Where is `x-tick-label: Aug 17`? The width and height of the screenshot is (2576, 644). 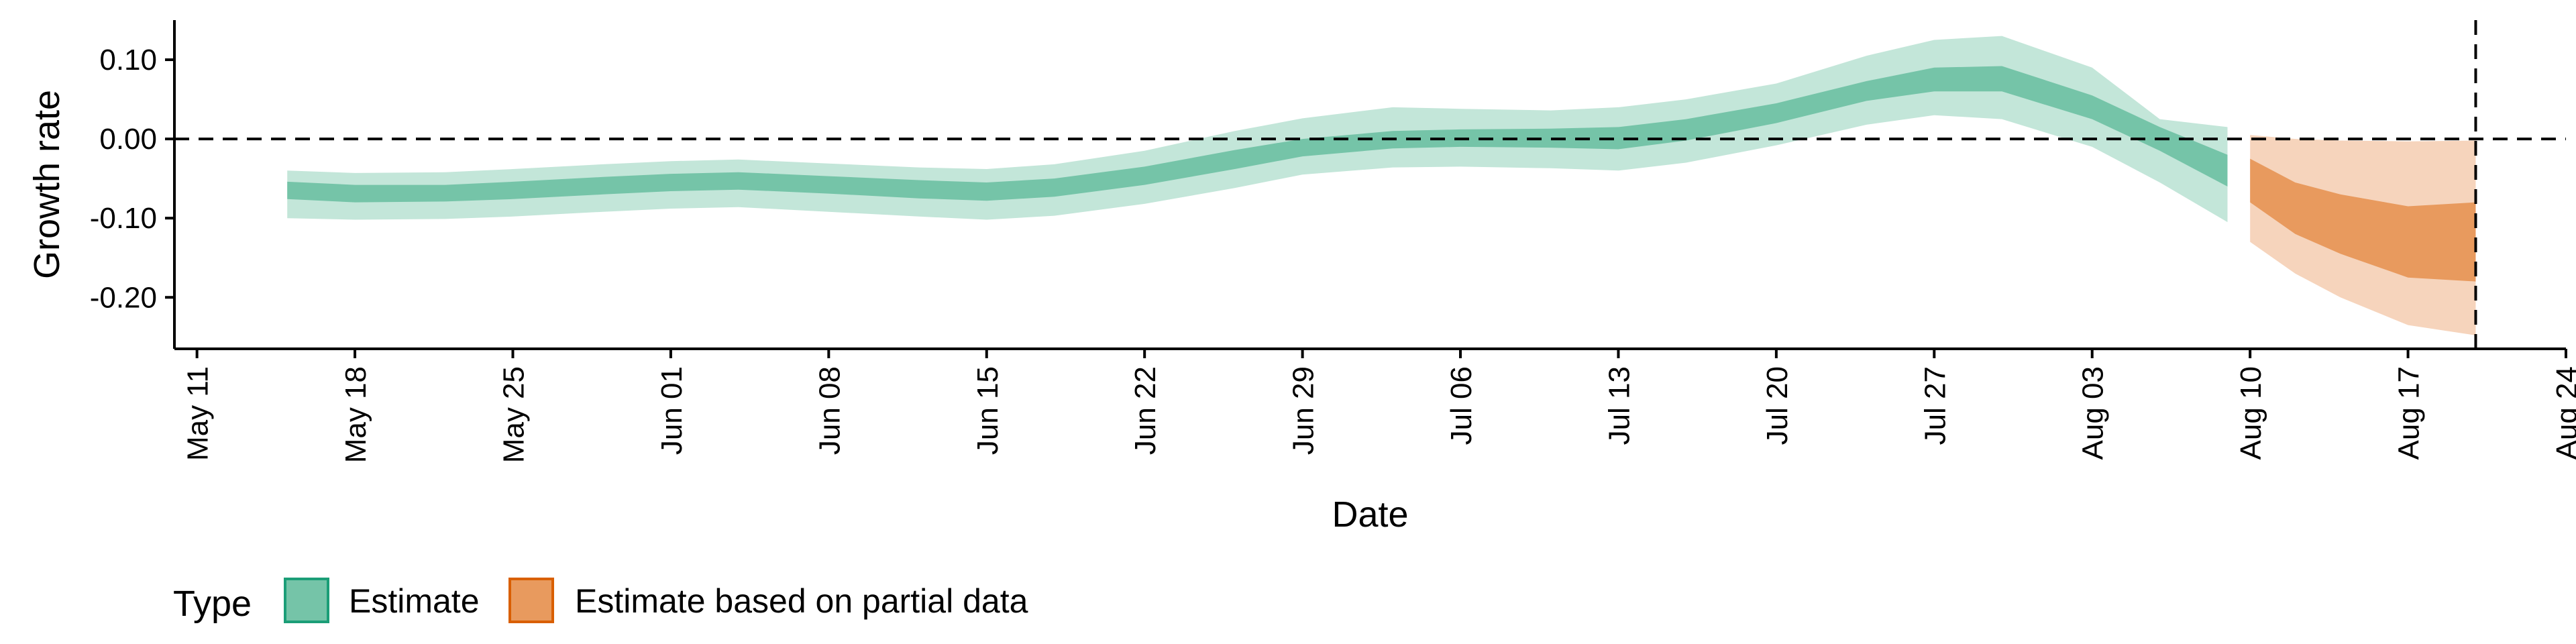 x-tick-label: Aug 17 is located at coordinates (2409, 413).